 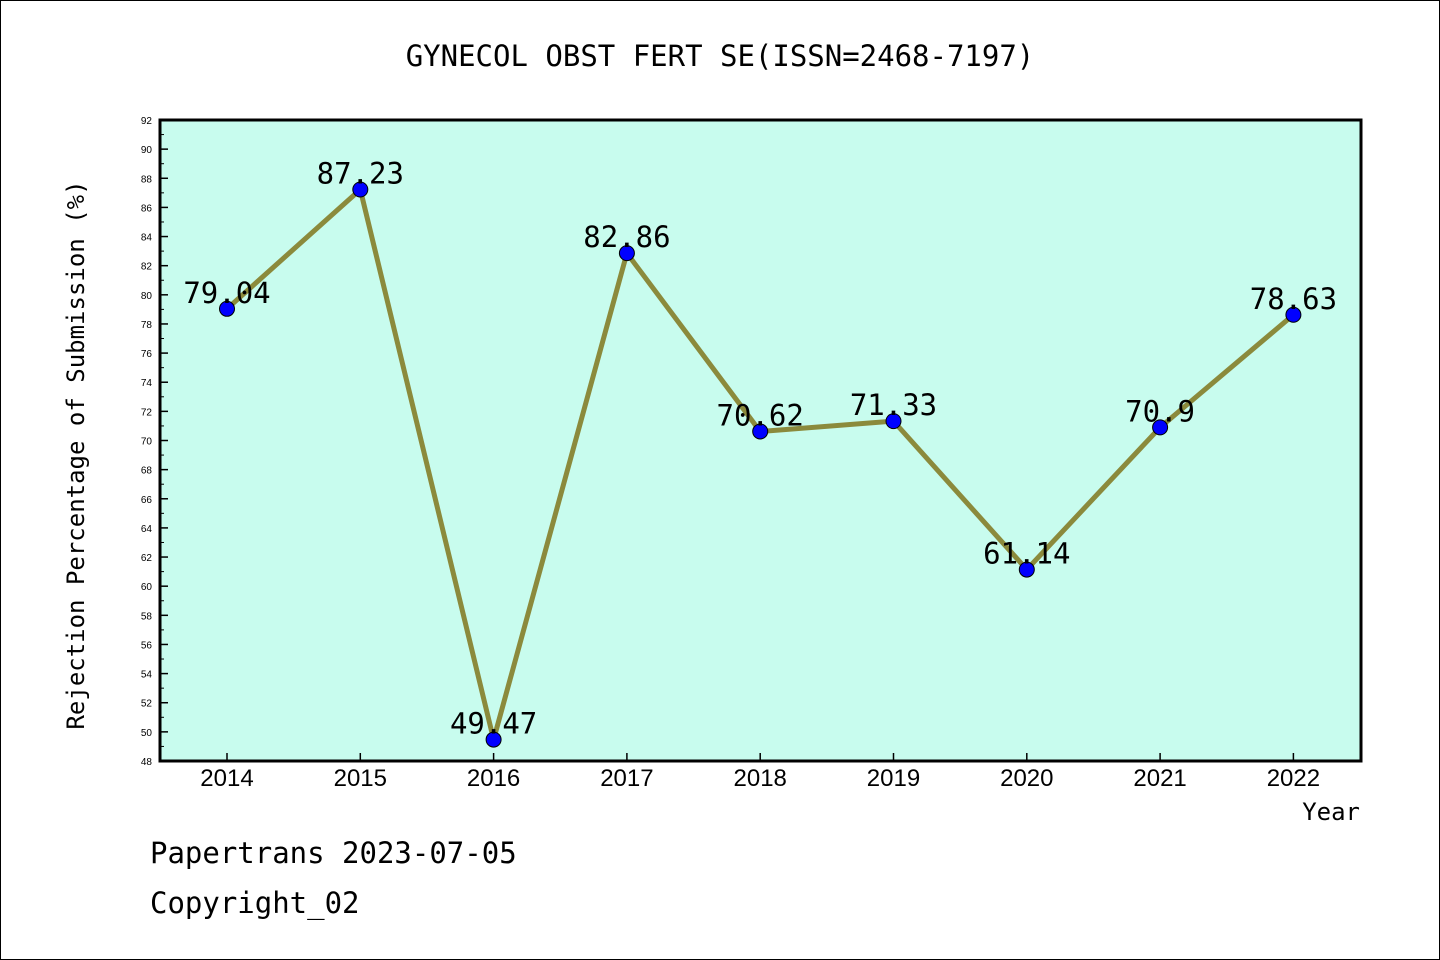 I want to click on x-tick-label: 2022, so click(x=1293, y=778).